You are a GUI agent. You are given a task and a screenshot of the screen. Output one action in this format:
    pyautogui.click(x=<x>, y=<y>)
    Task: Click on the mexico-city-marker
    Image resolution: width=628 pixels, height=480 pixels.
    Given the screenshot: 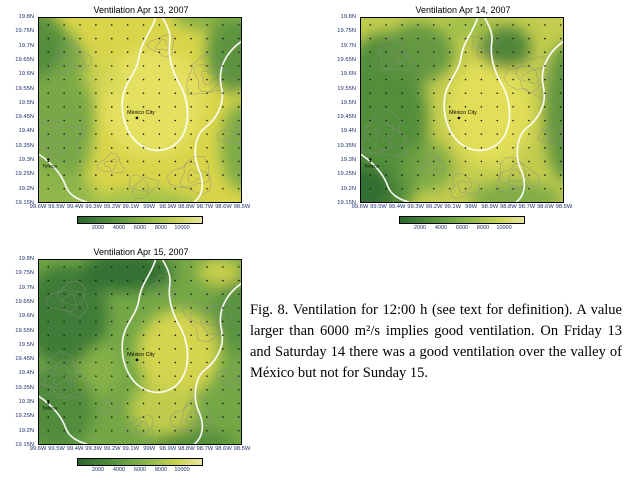 What is the action you would take?
    pyautogui.click(x=137, y=118)
    